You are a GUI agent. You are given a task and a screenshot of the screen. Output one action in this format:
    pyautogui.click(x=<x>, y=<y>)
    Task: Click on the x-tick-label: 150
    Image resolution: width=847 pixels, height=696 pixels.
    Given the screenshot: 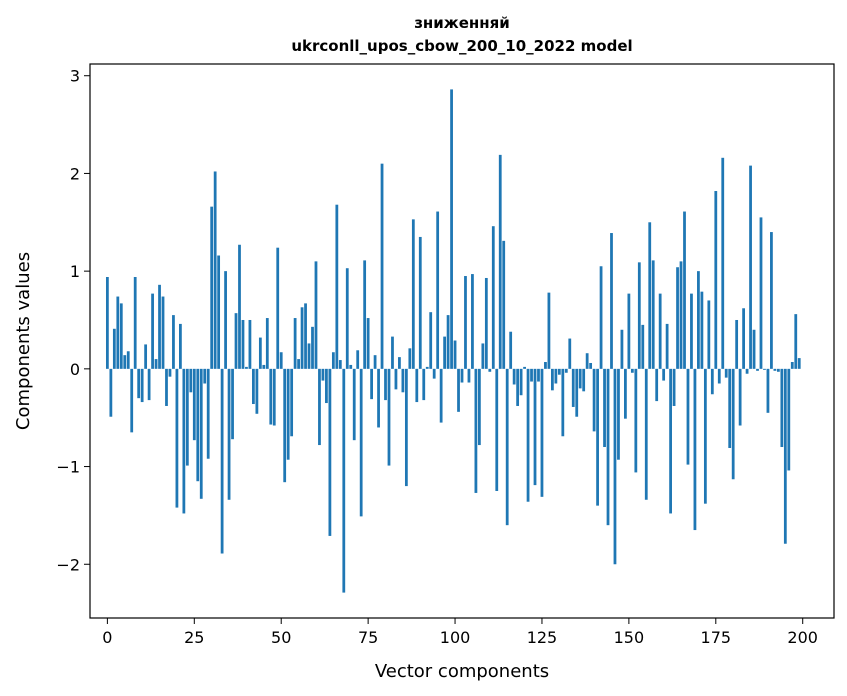 What is the action you would take?
    pyautogui.click(x=629, y=637)
    